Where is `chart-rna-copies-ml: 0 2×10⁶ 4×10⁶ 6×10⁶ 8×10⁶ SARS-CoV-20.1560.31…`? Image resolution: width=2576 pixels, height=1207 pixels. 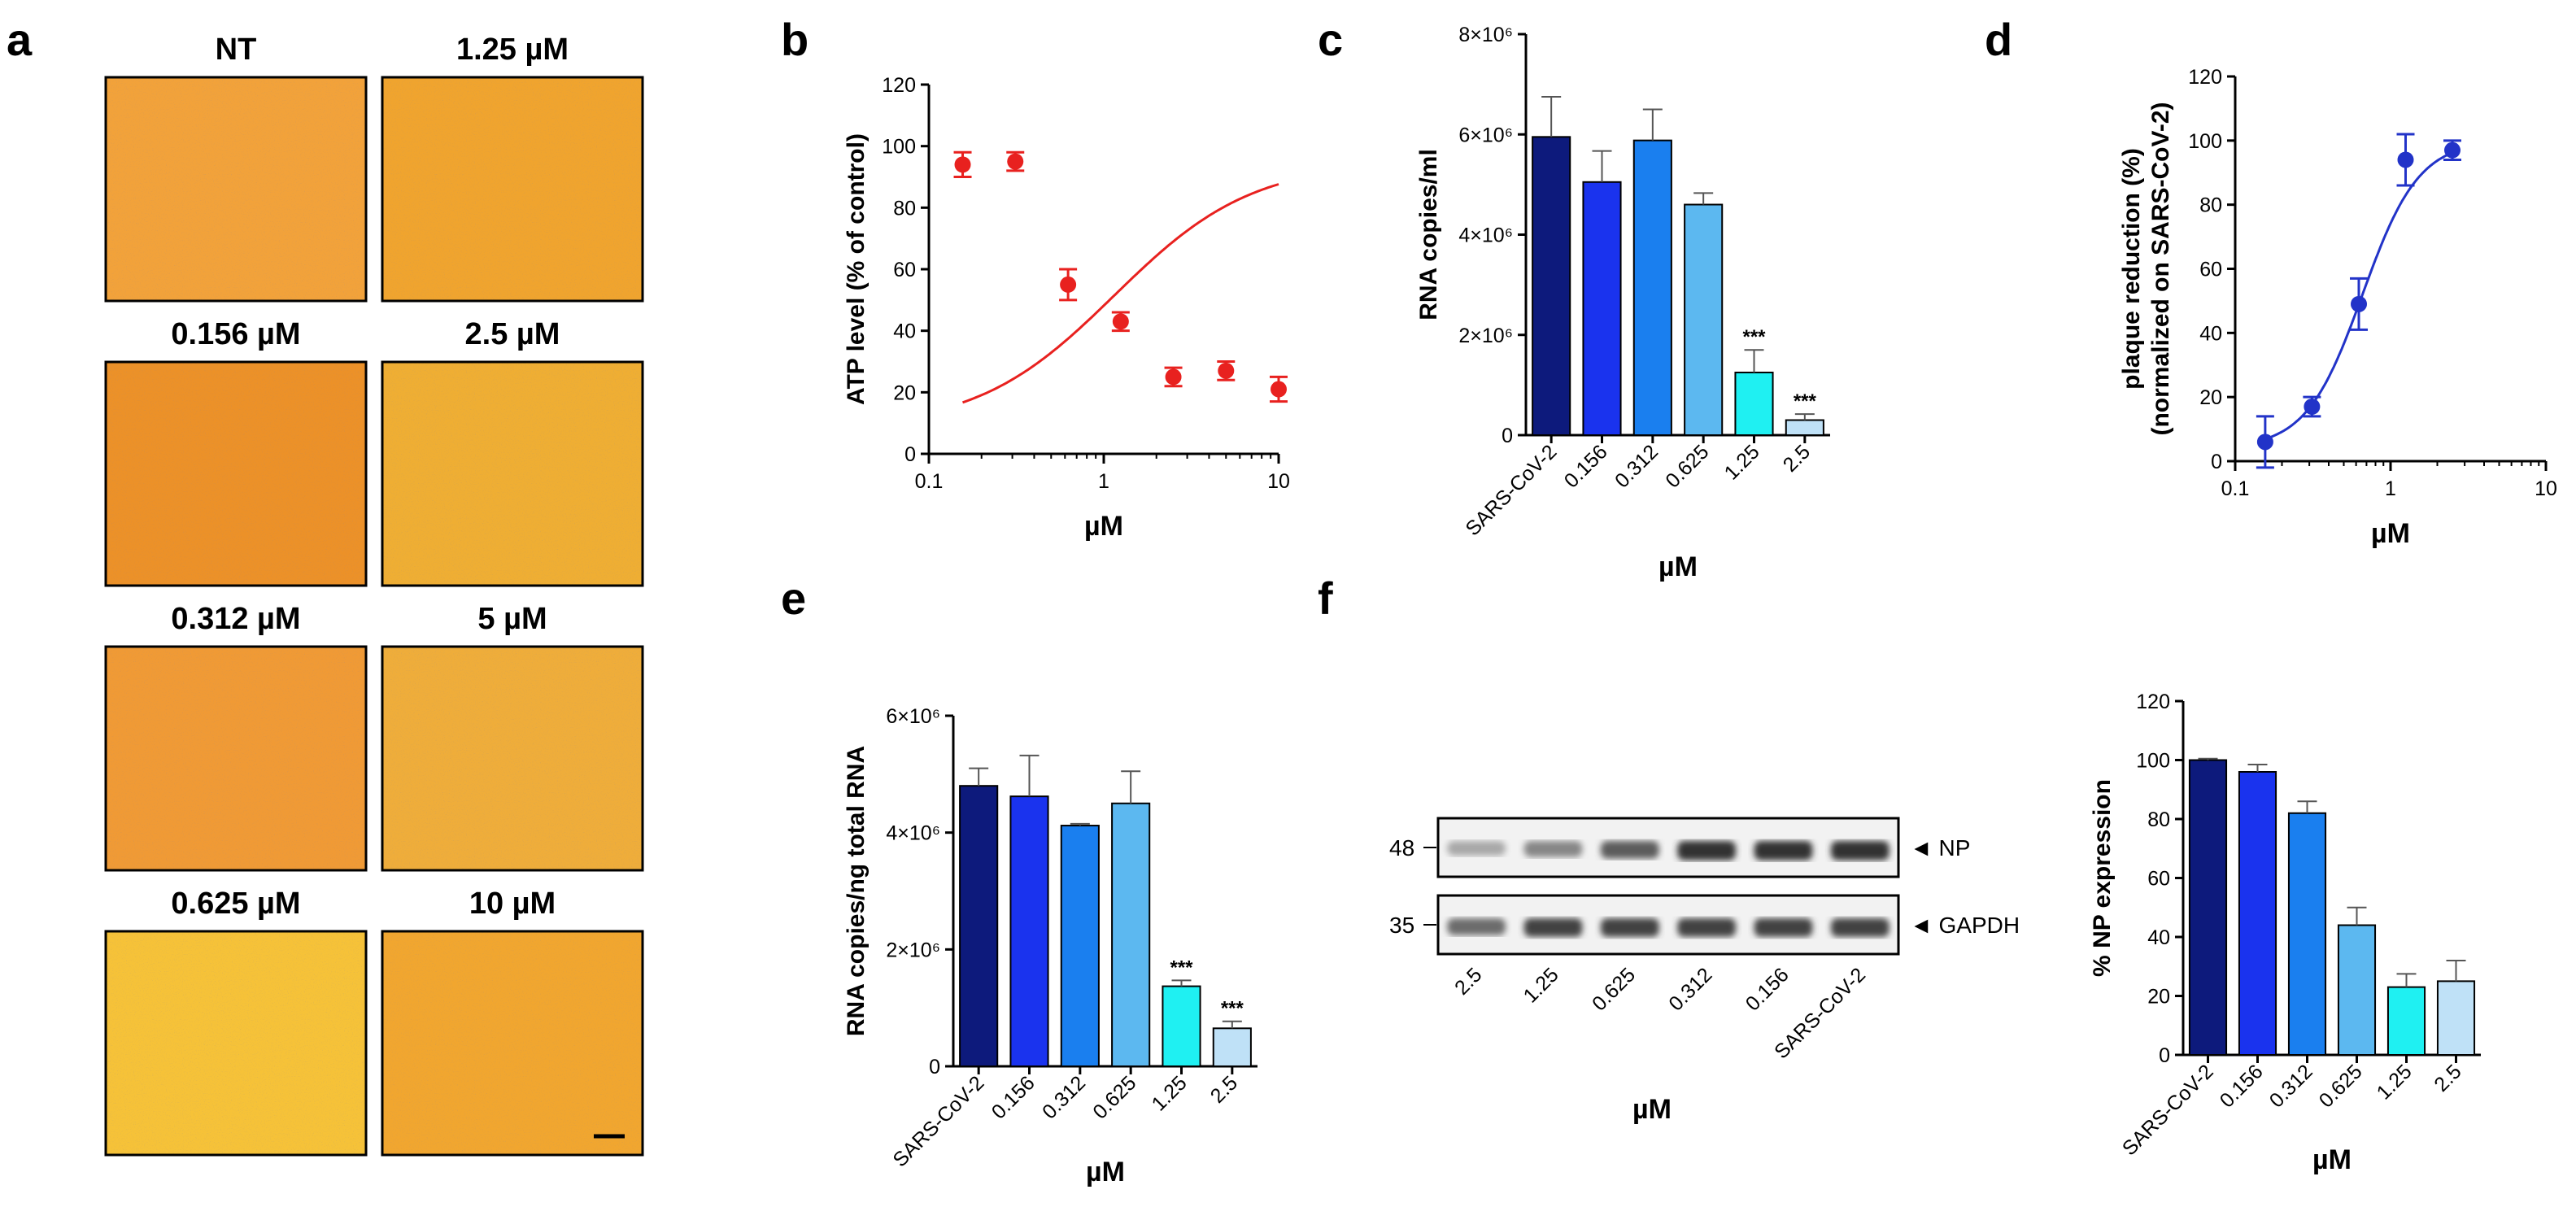 chart-rna-copies-ml: 0 2×10⁶ 4×10⁶ 6×10⁶ 8×10⁶ SARS-CoV-20.1560.31… is located at coordinates (1622, 303).